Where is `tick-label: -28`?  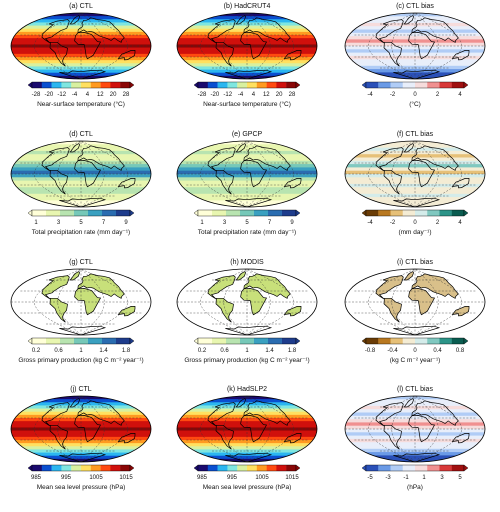
tick-label: -28 is located at coordinates (202, 95).